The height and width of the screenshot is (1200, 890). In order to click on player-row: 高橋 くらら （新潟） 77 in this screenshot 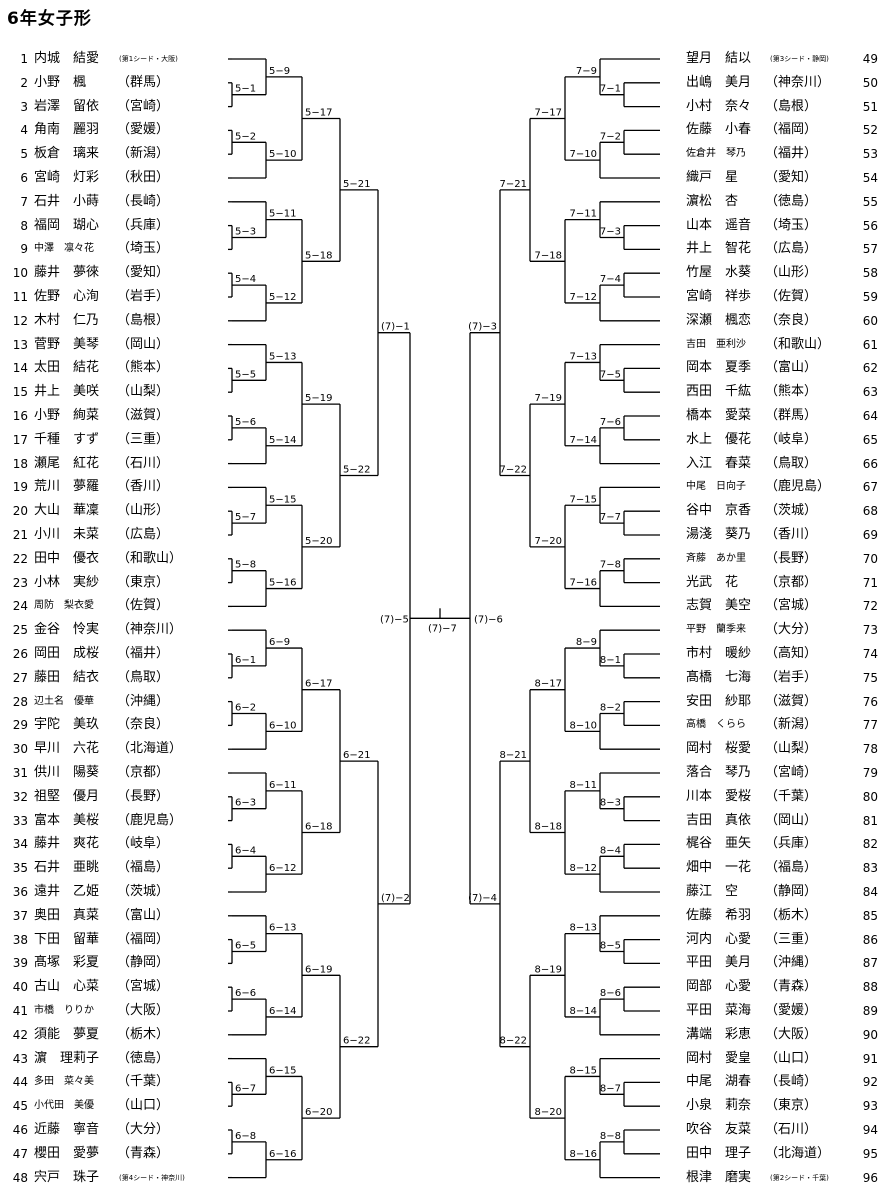, I will do `click(445, 725)`.